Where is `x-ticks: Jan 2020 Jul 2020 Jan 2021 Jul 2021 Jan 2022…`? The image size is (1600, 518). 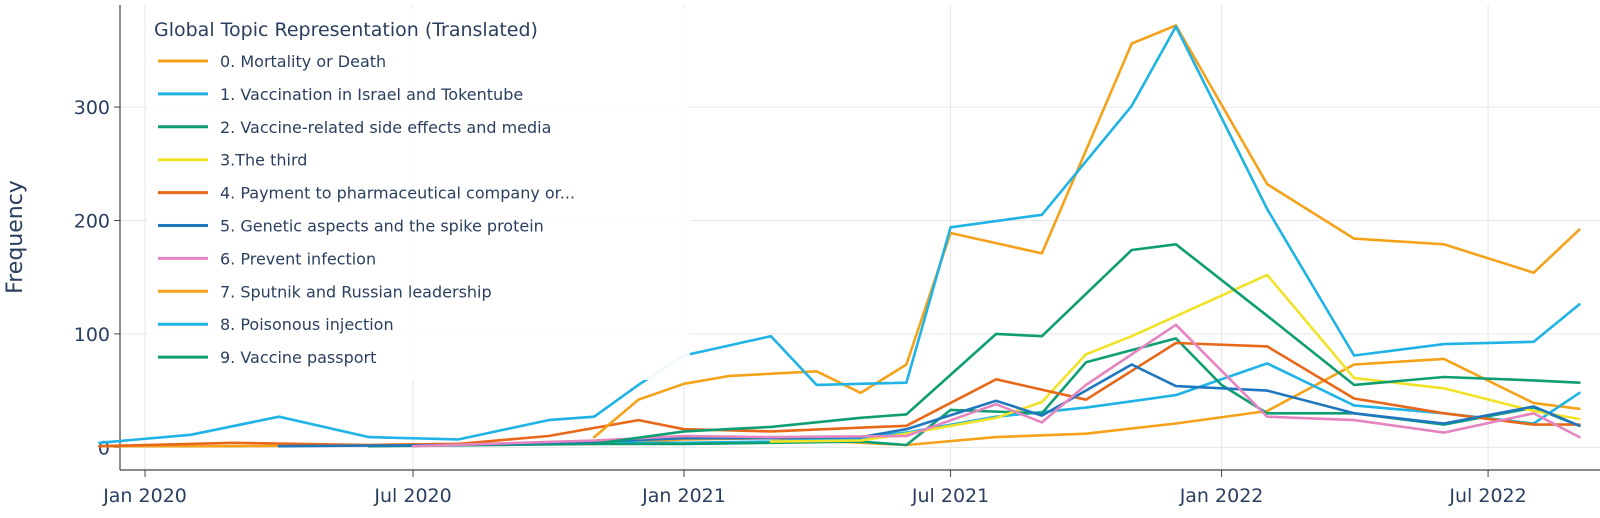
x-ticks: Jan 2020 Jul 2020 Jan 2021 Jul 2021 Jan 2022… is located at coordinates (814, 488).